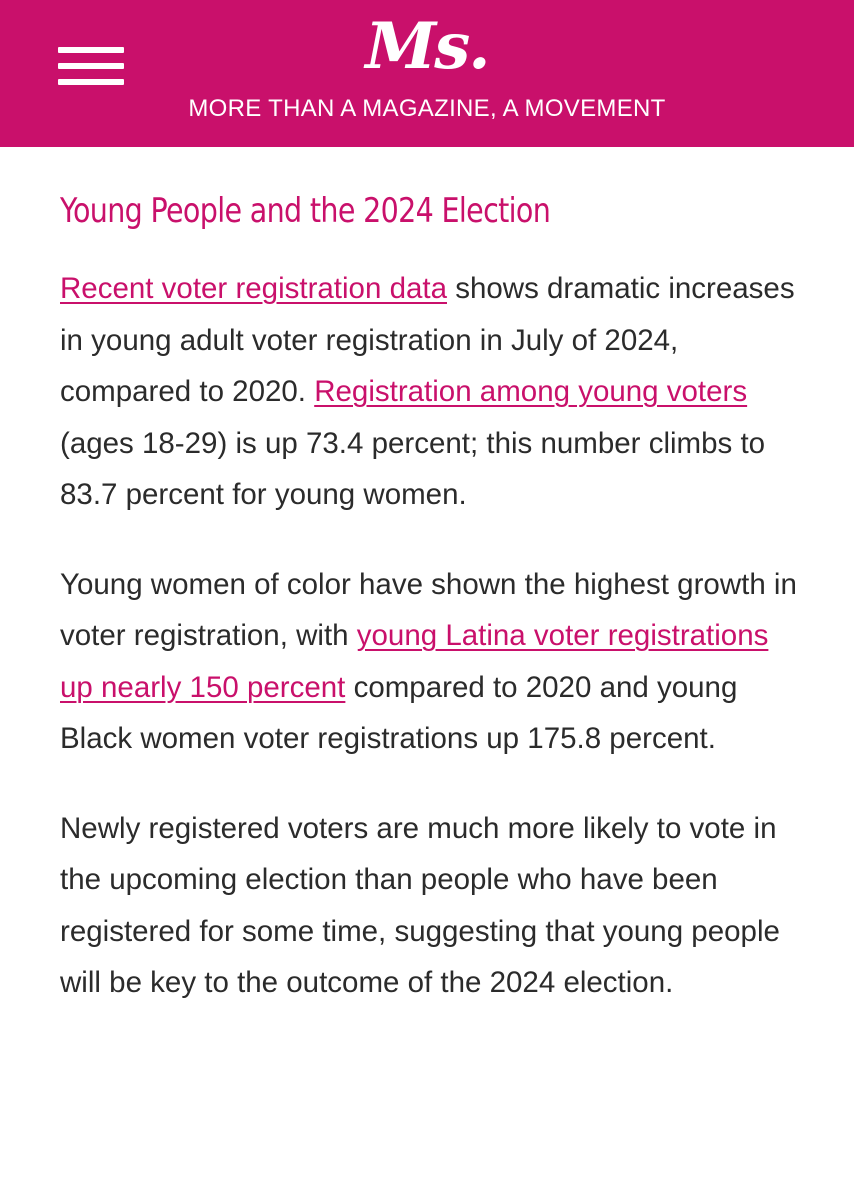  Describe the element at coordinates (531, 391) in the screenshot. I see `young-voters-registration-link: Registration among young voters` at that location.